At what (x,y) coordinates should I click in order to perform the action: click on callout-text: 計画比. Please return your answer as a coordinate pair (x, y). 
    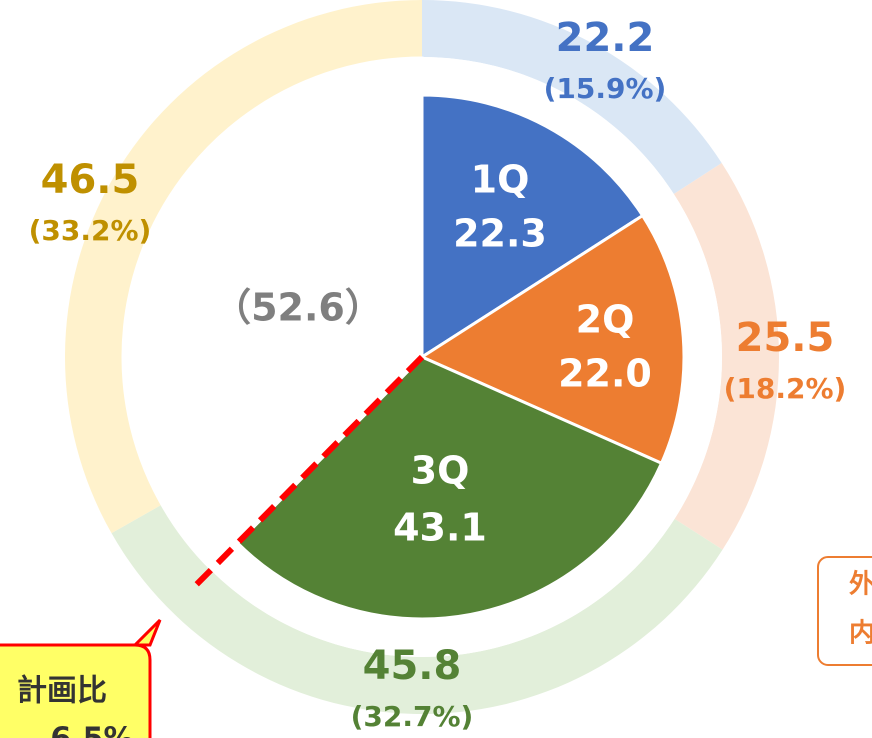
    Looking at the image, I should click on (62, 691).